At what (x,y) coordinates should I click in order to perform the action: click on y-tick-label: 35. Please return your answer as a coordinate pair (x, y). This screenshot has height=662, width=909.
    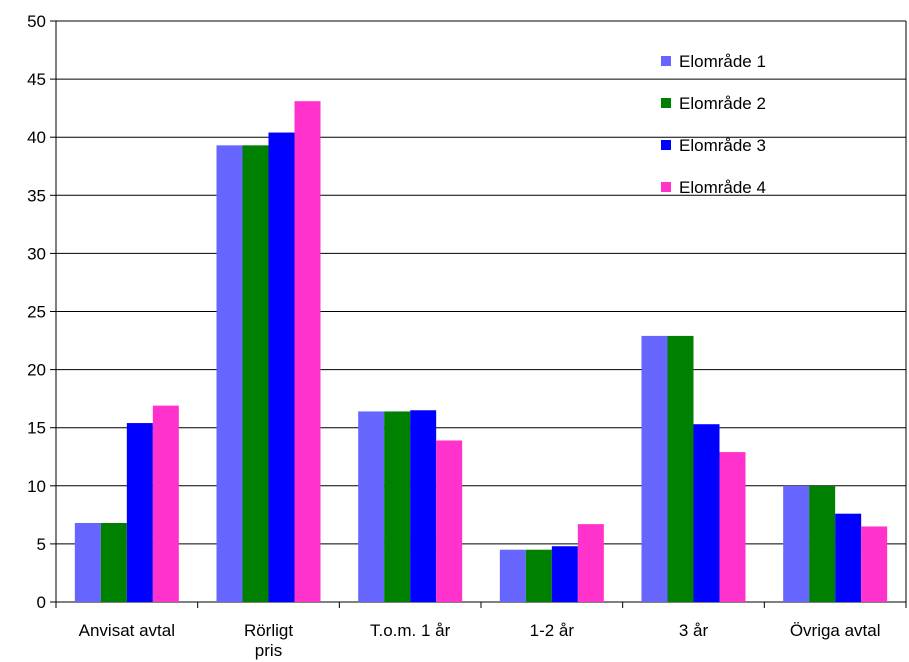
    Looking at the image, I should click on (36, 195).